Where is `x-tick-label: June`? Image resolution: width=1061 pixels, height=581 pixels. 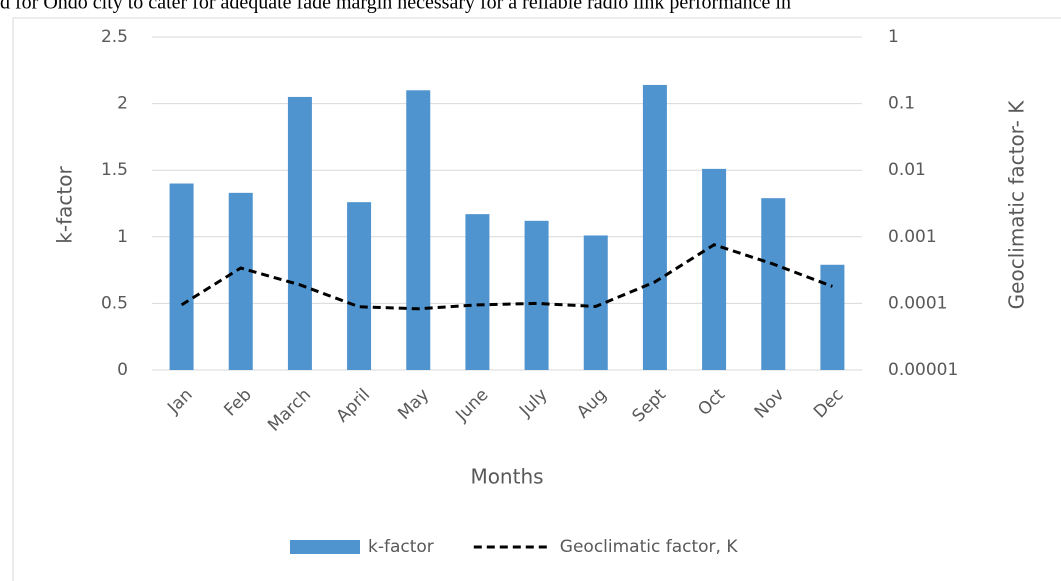 x-tick-label: June is located at coordinates (471, 405).